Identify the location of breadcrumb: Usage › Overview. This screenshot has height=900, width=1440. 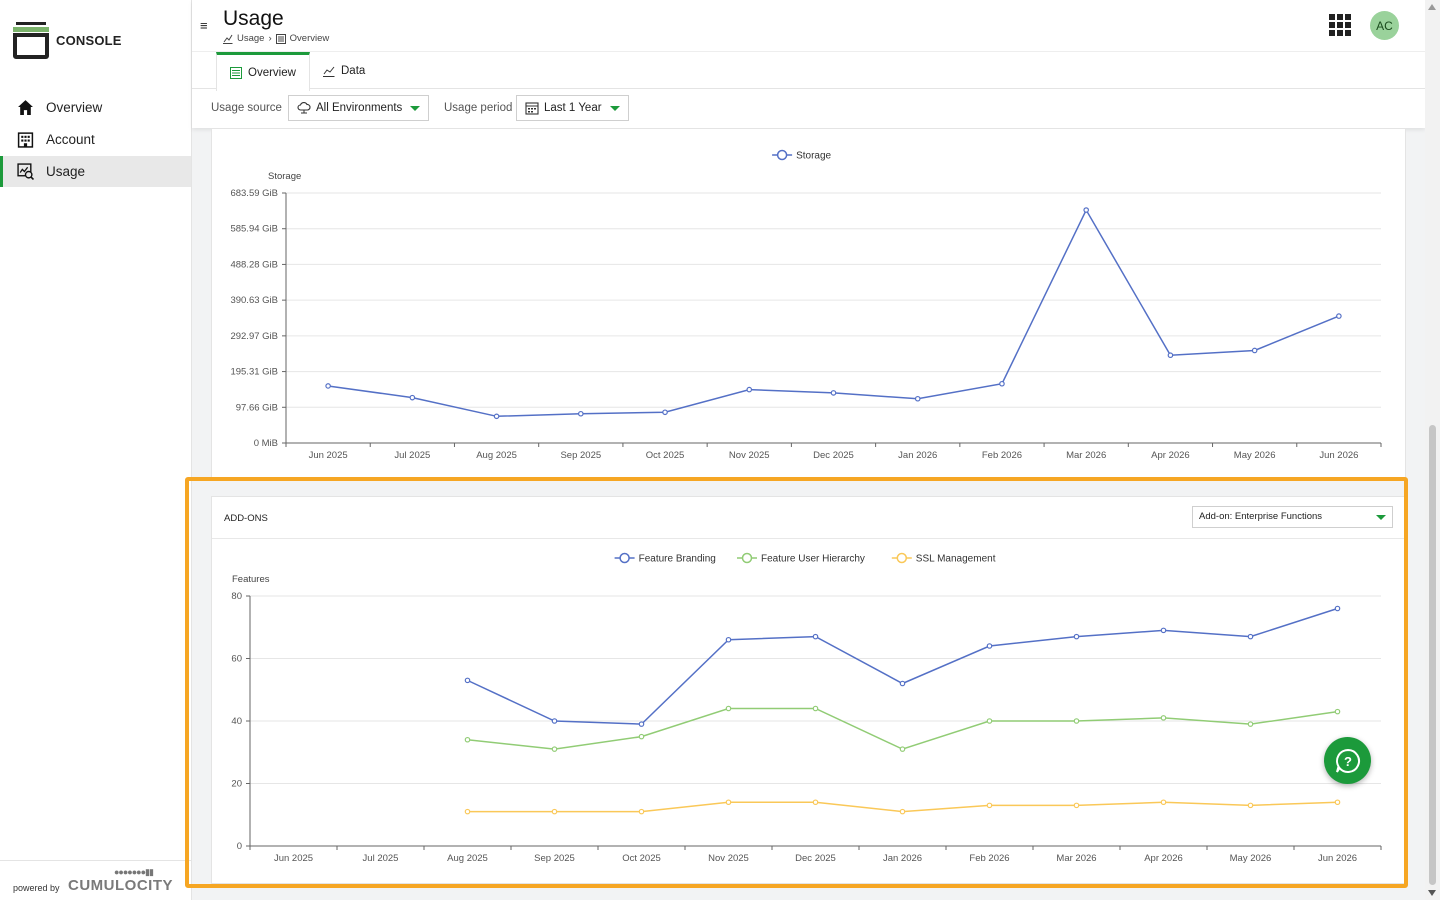
(276, 38).